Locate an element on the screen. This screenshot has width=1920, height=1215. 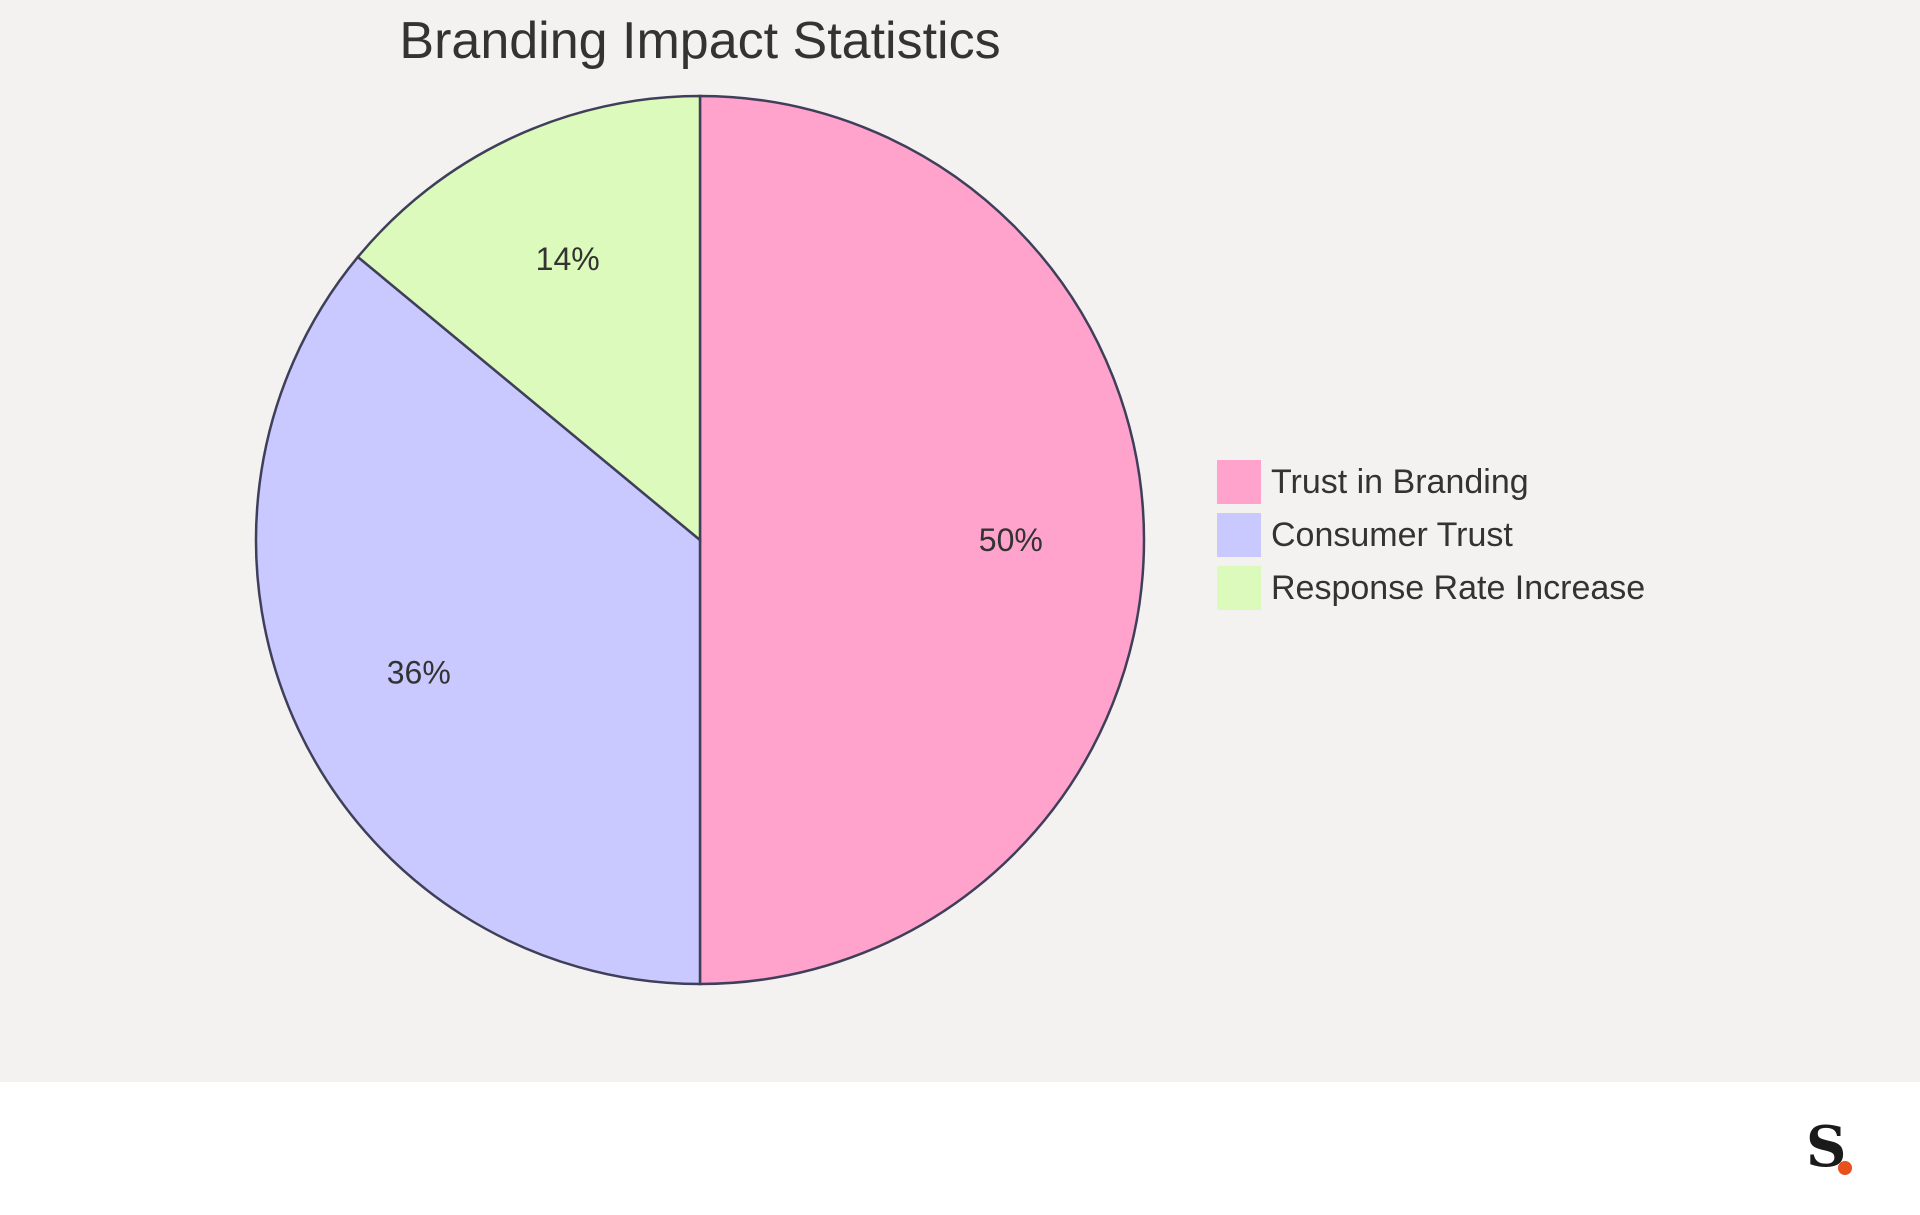
slice-label-consumer-trust: 36% is located at coordinates (419, 672).